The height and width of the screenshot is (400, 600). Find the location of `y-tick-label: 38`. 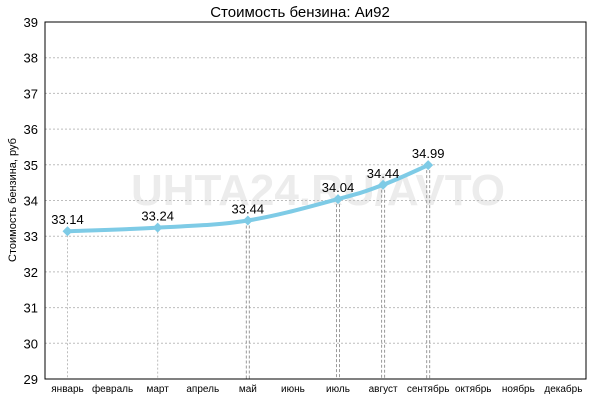

y-tick-label: 38 is located at coordinates (31, 58).